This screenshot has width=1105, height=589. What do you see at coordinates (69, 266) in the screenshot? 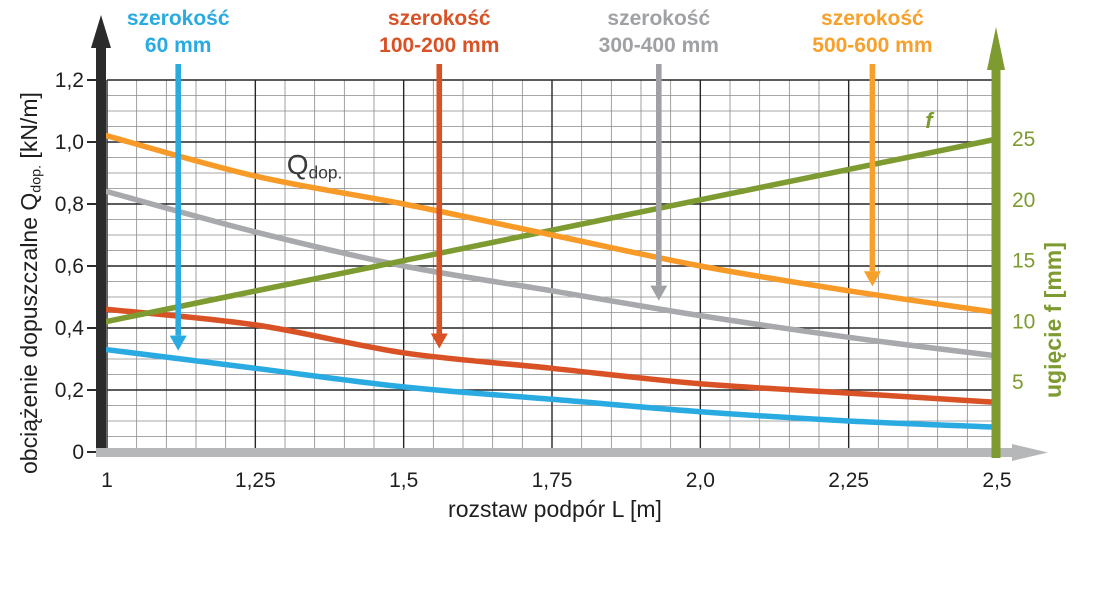
I see `svg-text: 0,6` at bounding box center [69, 266].